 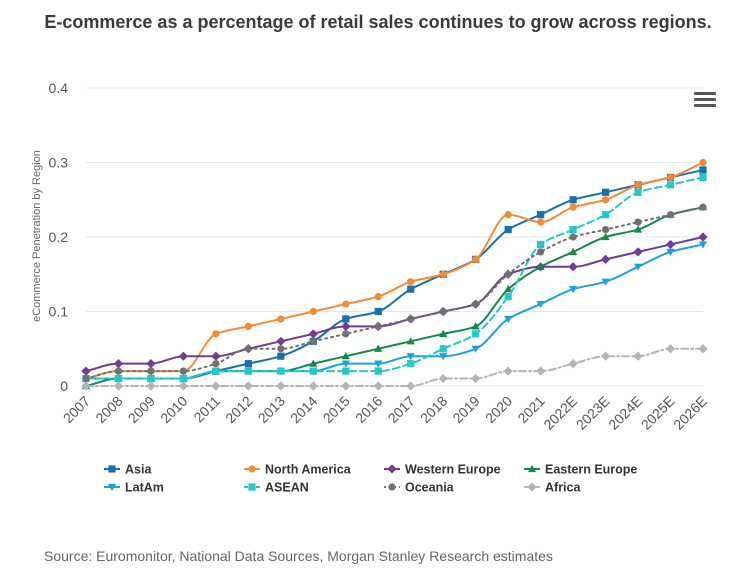 I want to click on legend-item-asean: ASEAN, so click(x=276, y=488).